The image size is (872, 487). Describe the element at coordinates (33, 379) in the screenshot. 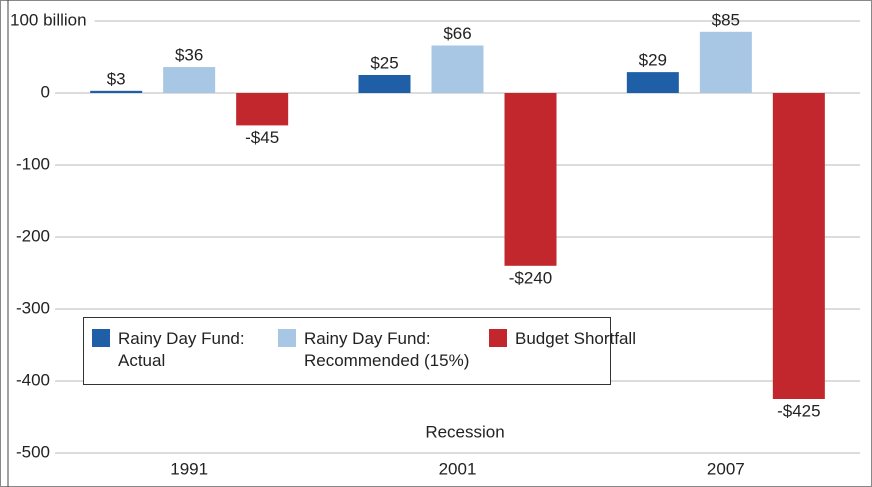

I see `y-tick-label: -400` at that location.